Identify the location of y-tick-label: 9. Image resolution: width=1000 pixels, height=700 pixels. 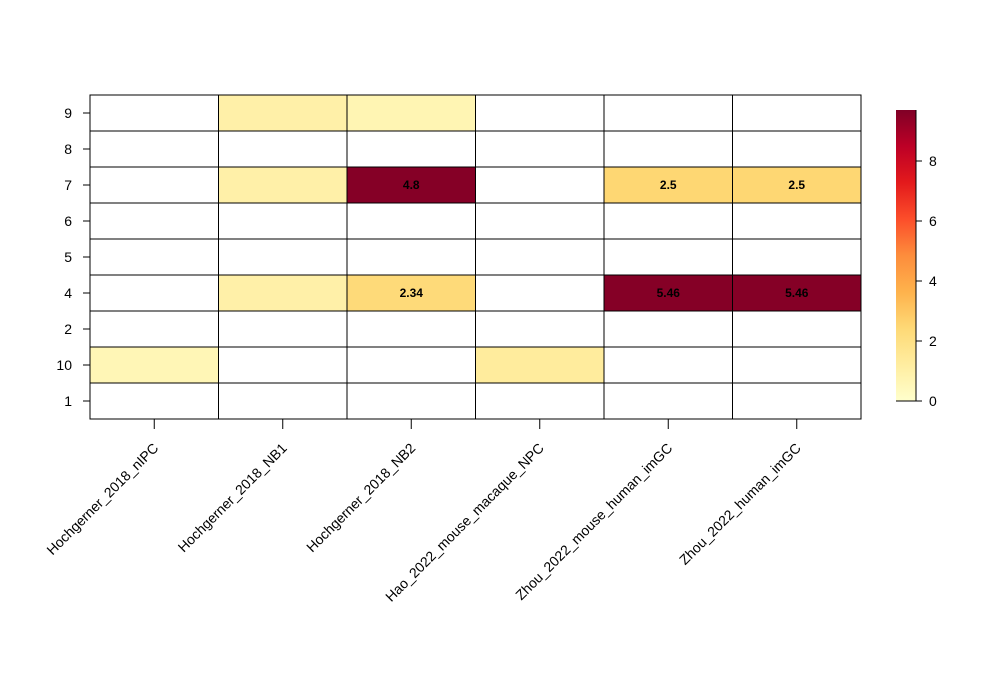
(68, 113).